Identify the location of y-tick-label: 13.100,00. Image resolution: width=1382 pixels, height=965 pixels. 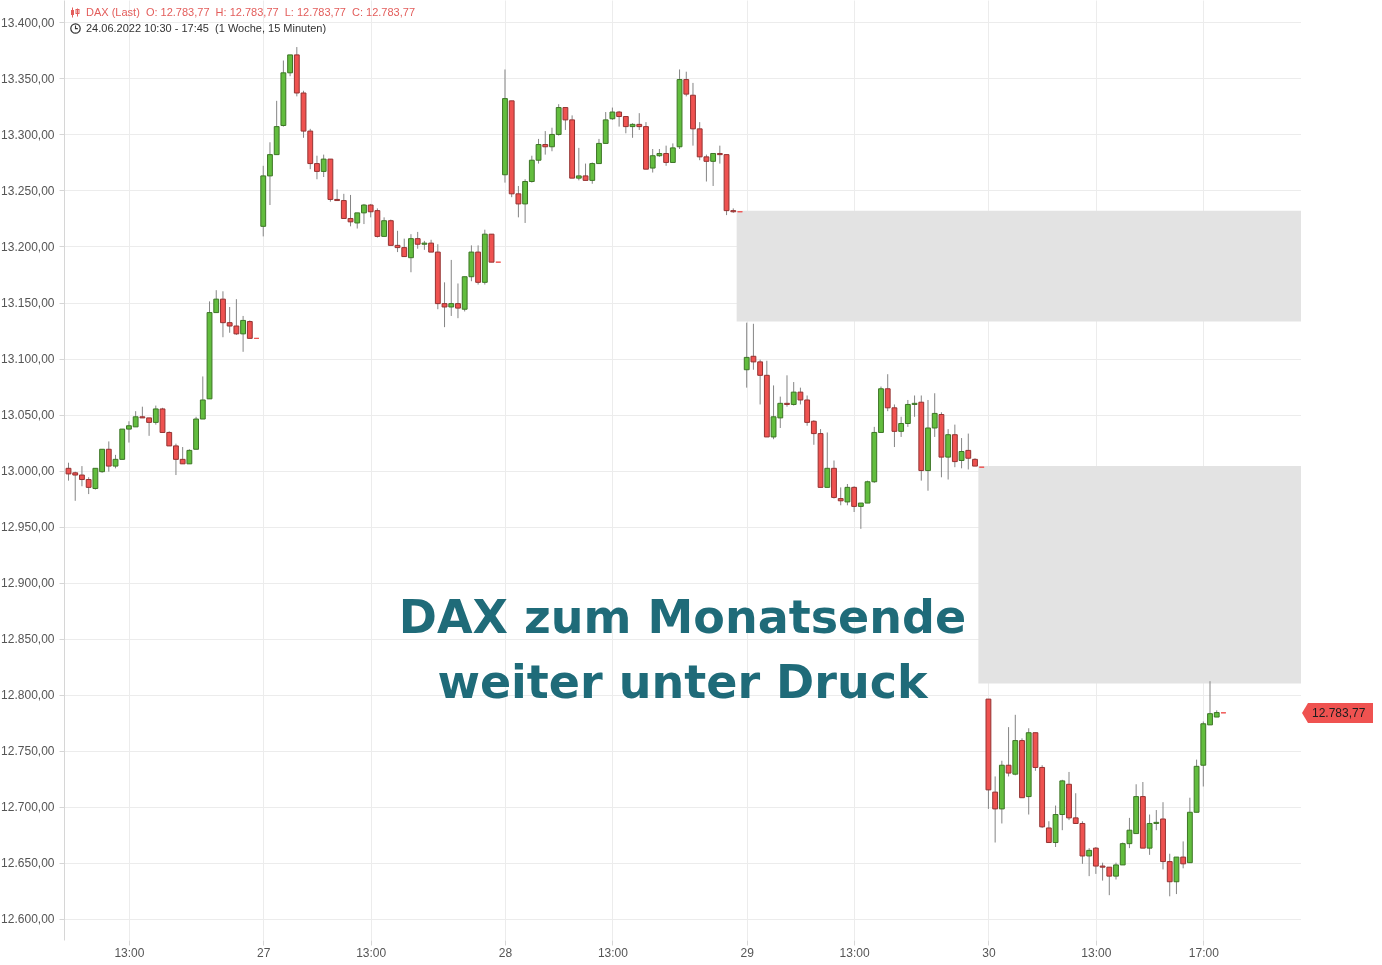
(28, 359).